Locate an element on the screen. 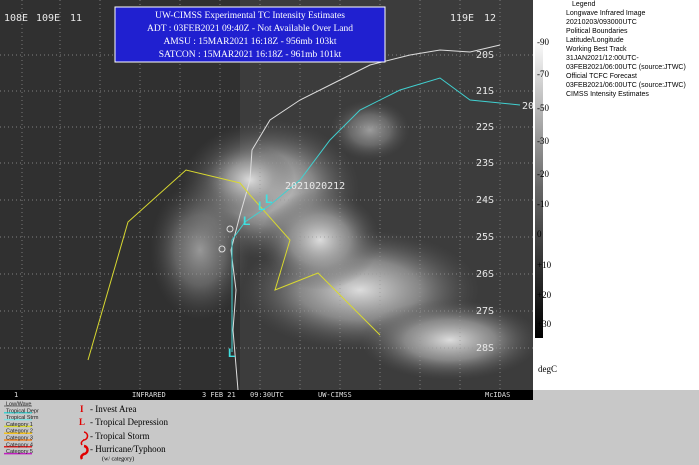 The image size is (699, 465). latitude-label: 24S is located at coordinates (485, 200).